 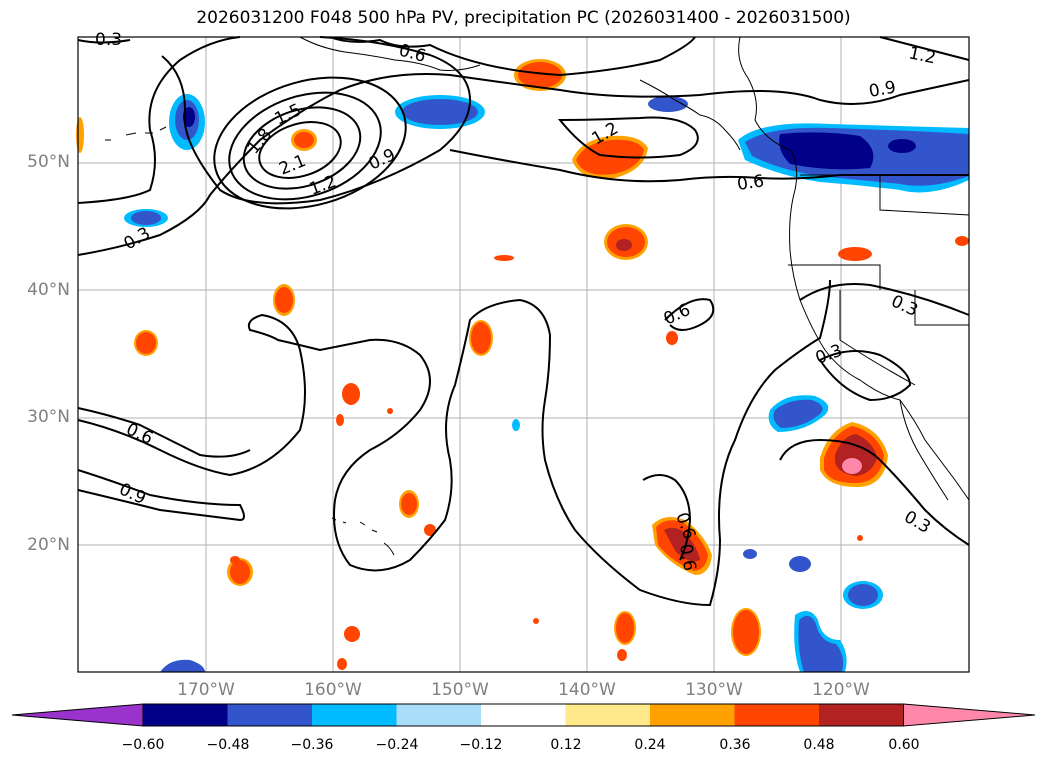 I want to click on lon-label-130w: 130°W, so click(x=714, y=690).